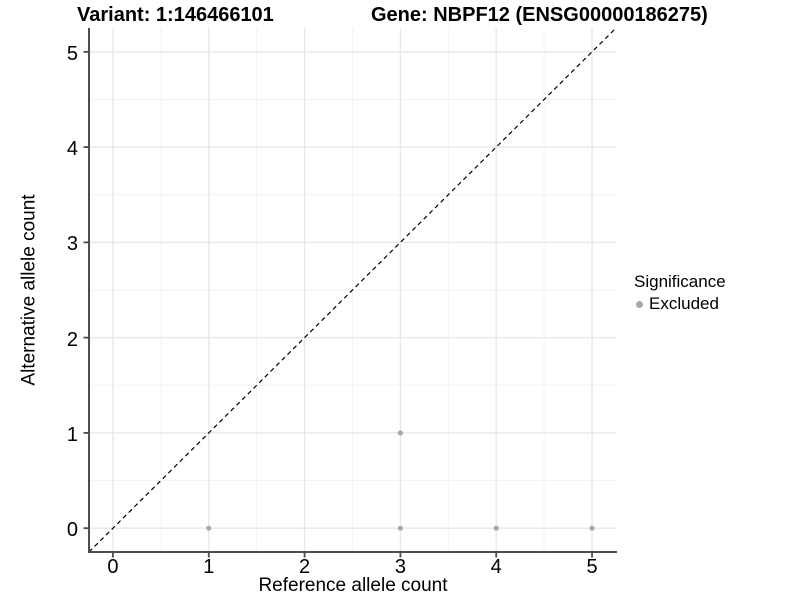 The image size is (800, 600). I want to click on y-tick-label: 1, so click(72, 434).